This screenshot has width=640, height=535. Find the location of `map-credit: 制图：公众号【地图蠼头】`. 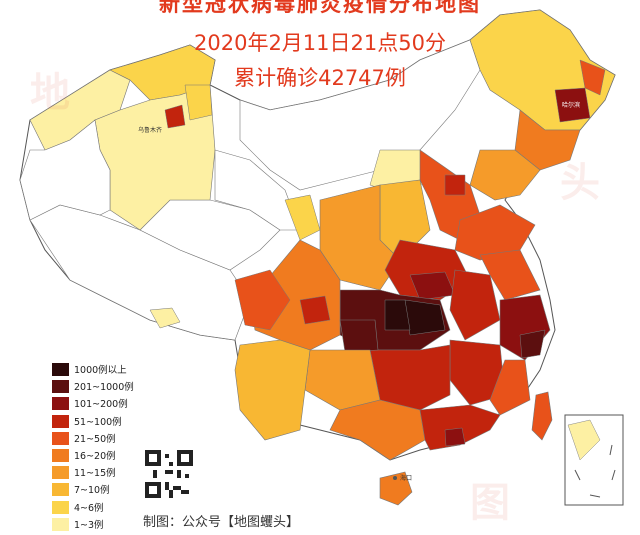

map-credit: 制图：公众号【地图蠼头】 is located at coordinates (221, 522).